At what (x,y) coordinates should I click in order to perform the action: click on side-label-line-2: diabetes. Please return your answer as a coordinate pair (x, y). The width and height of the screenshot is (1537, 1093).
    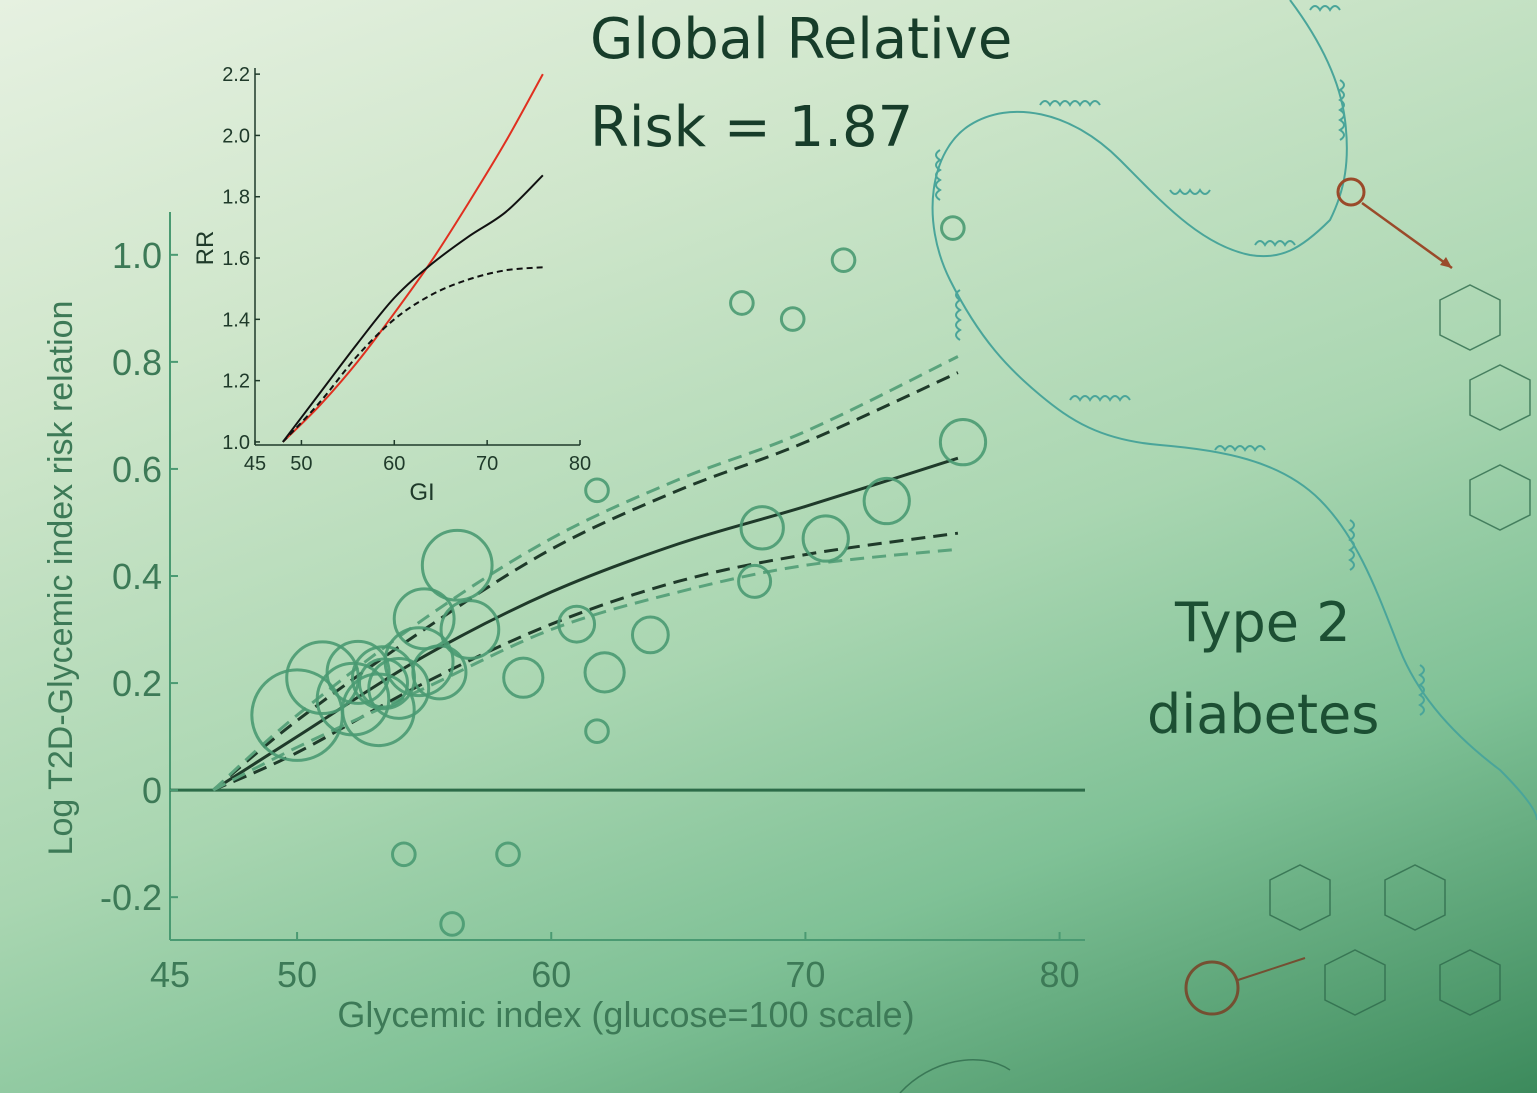
    Looking at the image, I should click on (1263, 714).